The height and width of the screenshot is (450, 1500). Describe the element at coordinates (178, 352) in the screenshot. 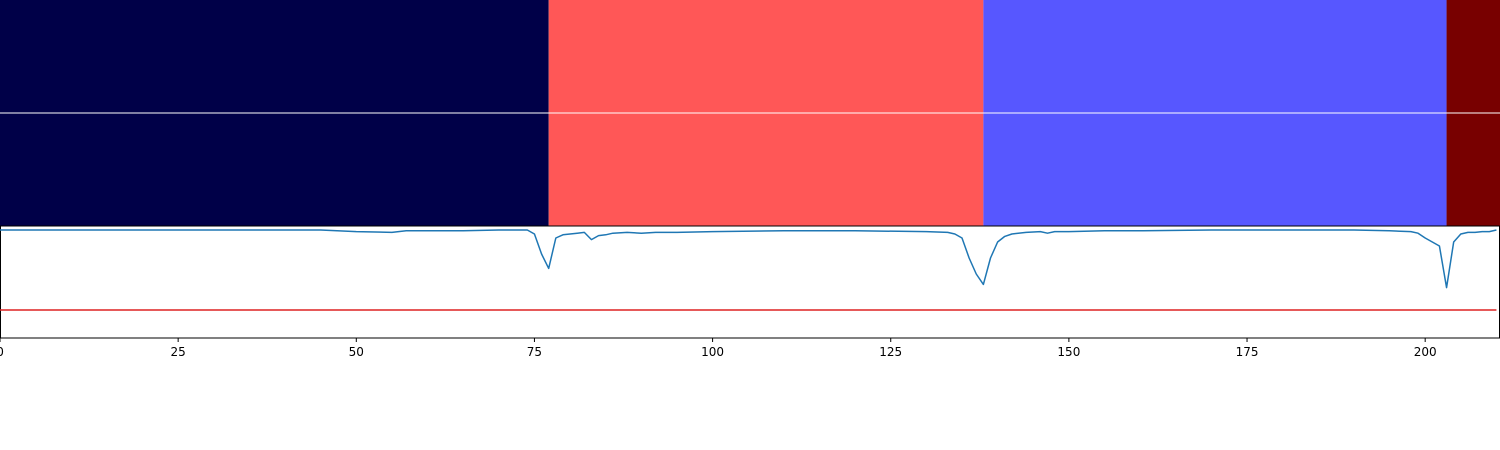

I see `x-tick-label: 25` at that location.